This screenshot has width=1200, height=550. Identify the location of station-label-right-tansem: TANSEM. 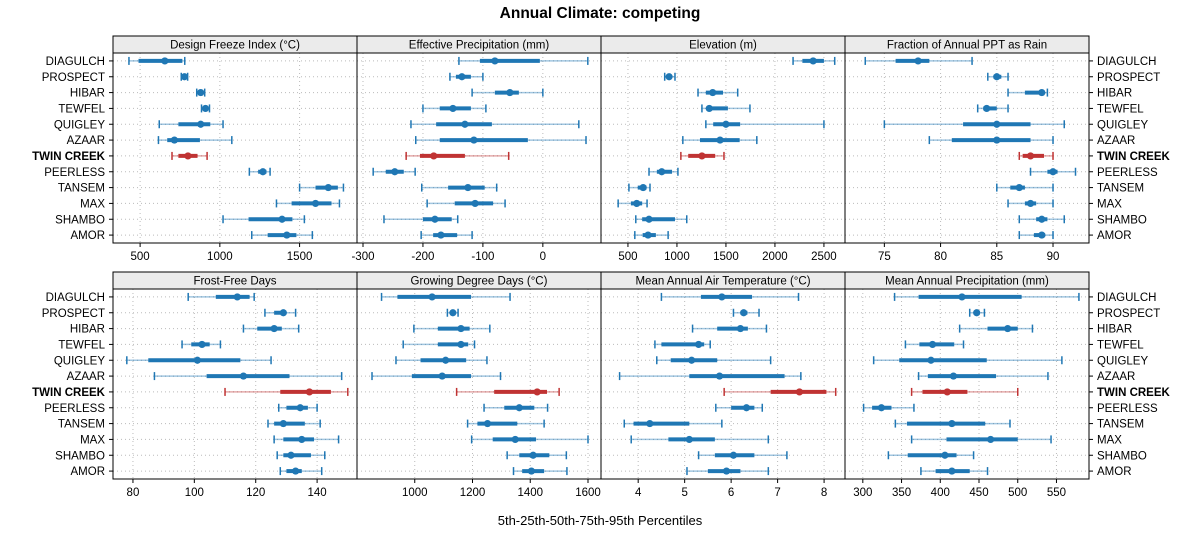
(1120, 189).